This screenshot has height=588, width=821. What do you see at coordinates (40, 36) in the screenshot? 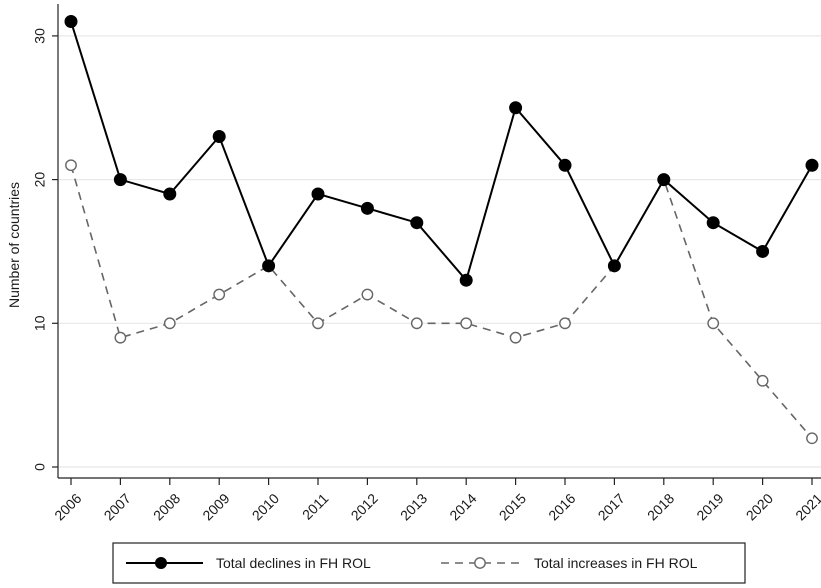
I see `y-tick-label-30: 30` at bounding box center [40, 36].